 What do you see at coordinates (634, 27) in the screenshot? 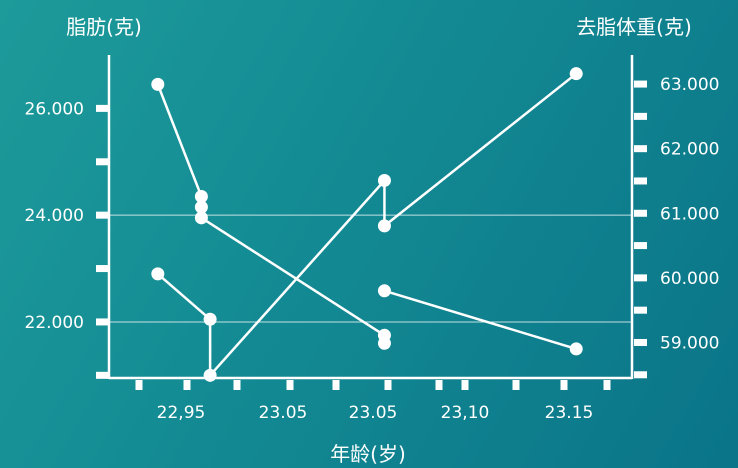
I see `right-axis-title: 去脂体重(克)` at bounding box center [634, 27].